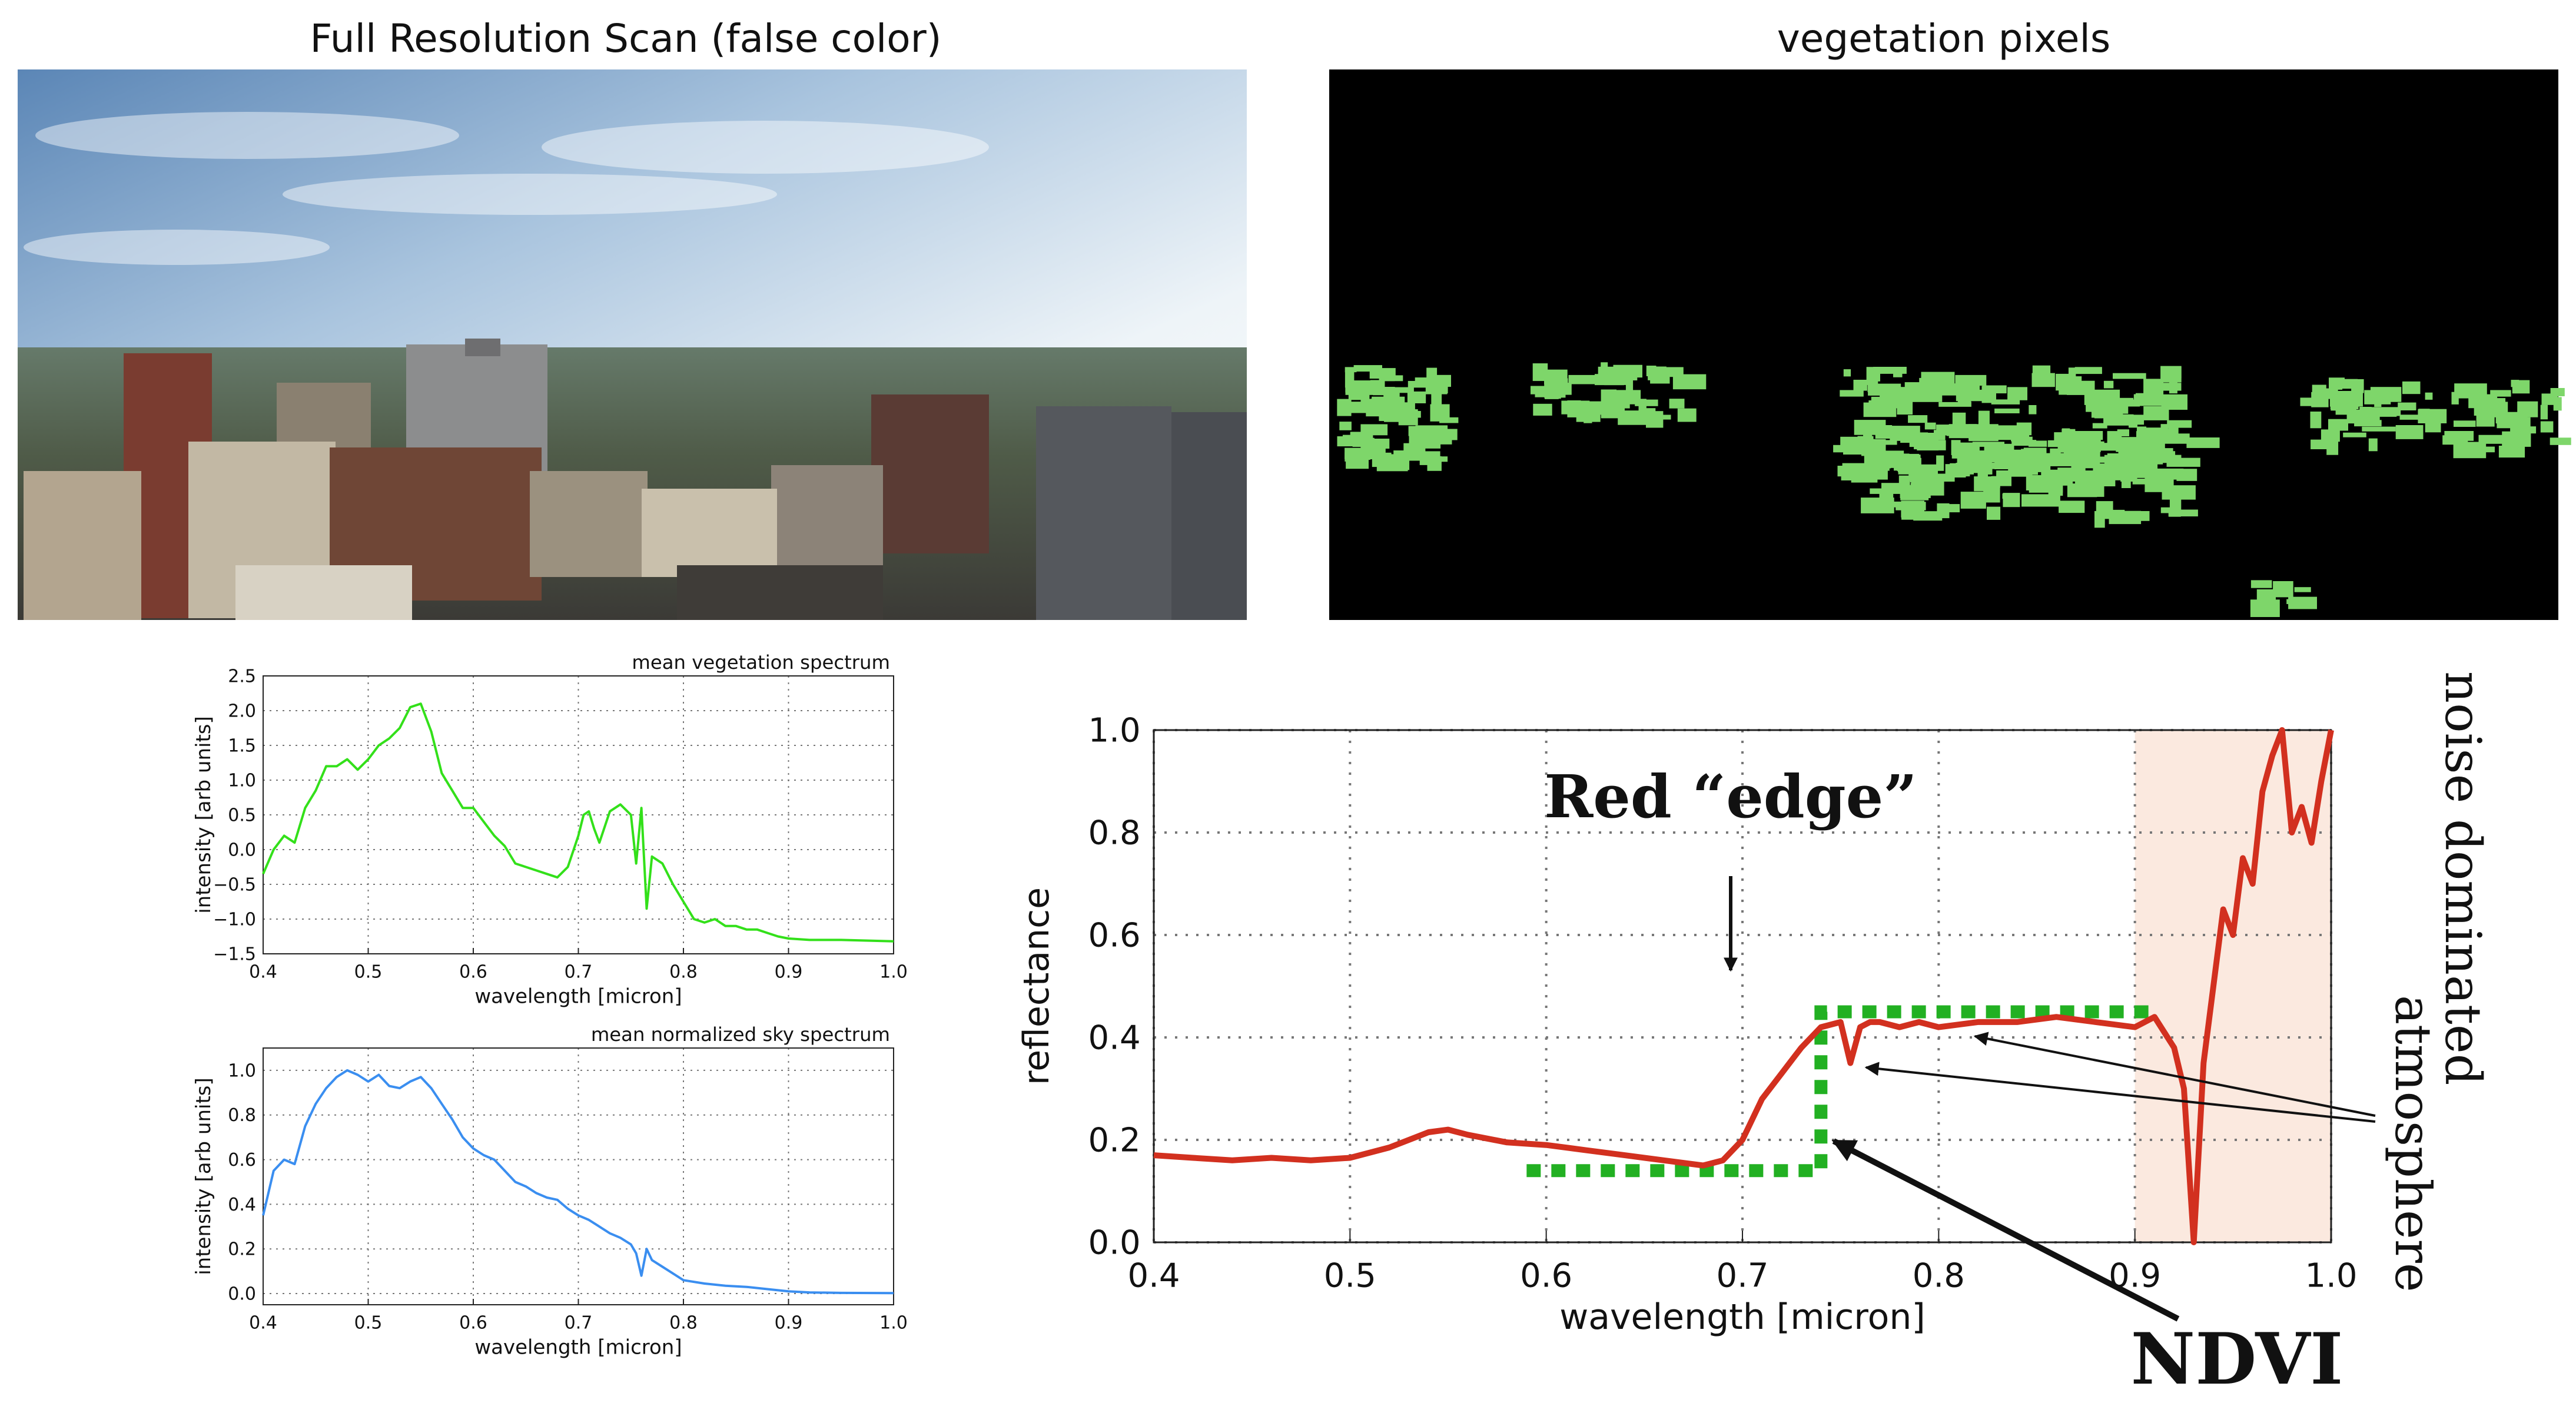  What do you see at coordinates (1939, 1276) in the screenshot?
I see `x-tick-label: 0.8` at bounding box center [1939, 1276].